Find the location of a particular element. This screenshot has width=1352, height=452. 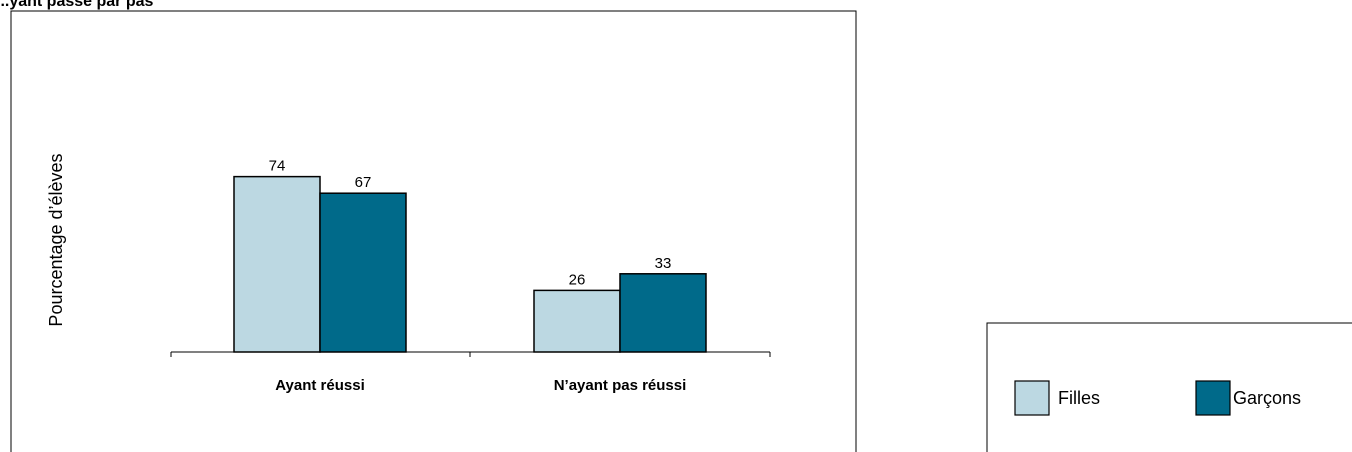

bar-filles-n-ayant-pas-reussi is located at coordinates (577, 321).